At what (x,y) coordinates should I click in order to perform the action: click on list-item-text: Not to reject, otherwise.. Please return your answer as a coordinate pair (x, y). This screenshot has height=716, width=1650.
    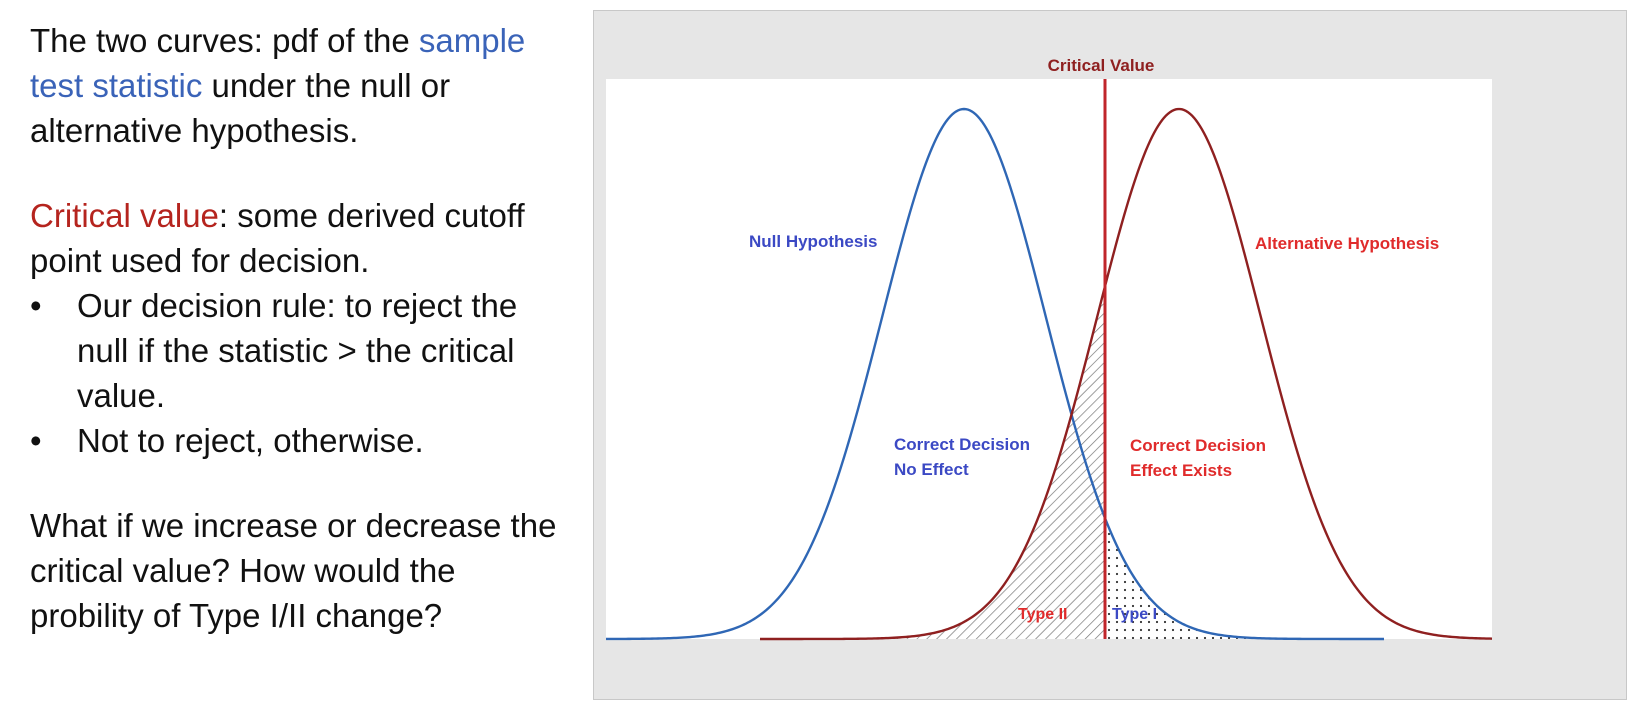
    Looking at the image, I should click on (250, 440).